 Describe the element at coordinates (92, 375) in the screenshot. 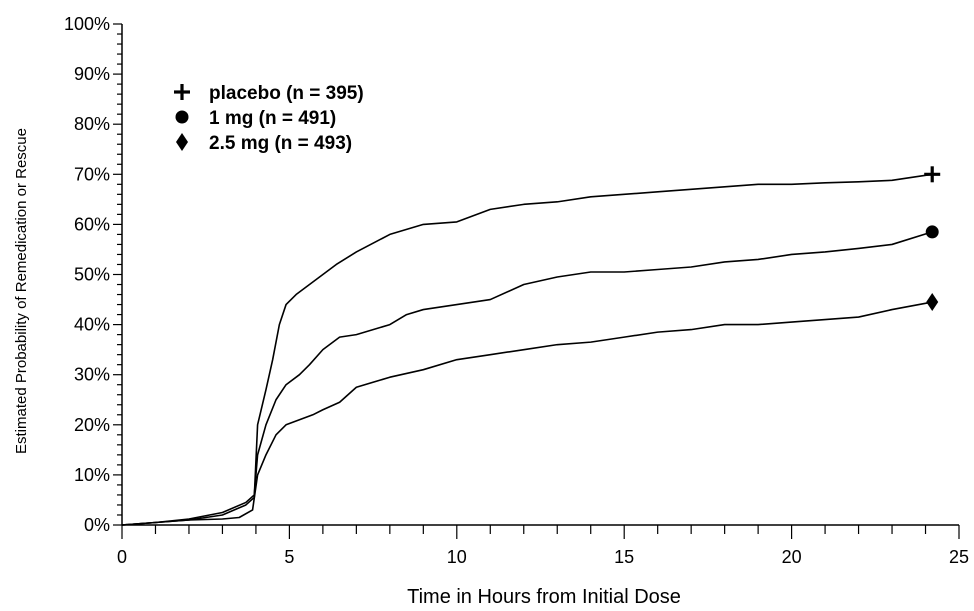

I see `y-tick-label: 30%` at that location.